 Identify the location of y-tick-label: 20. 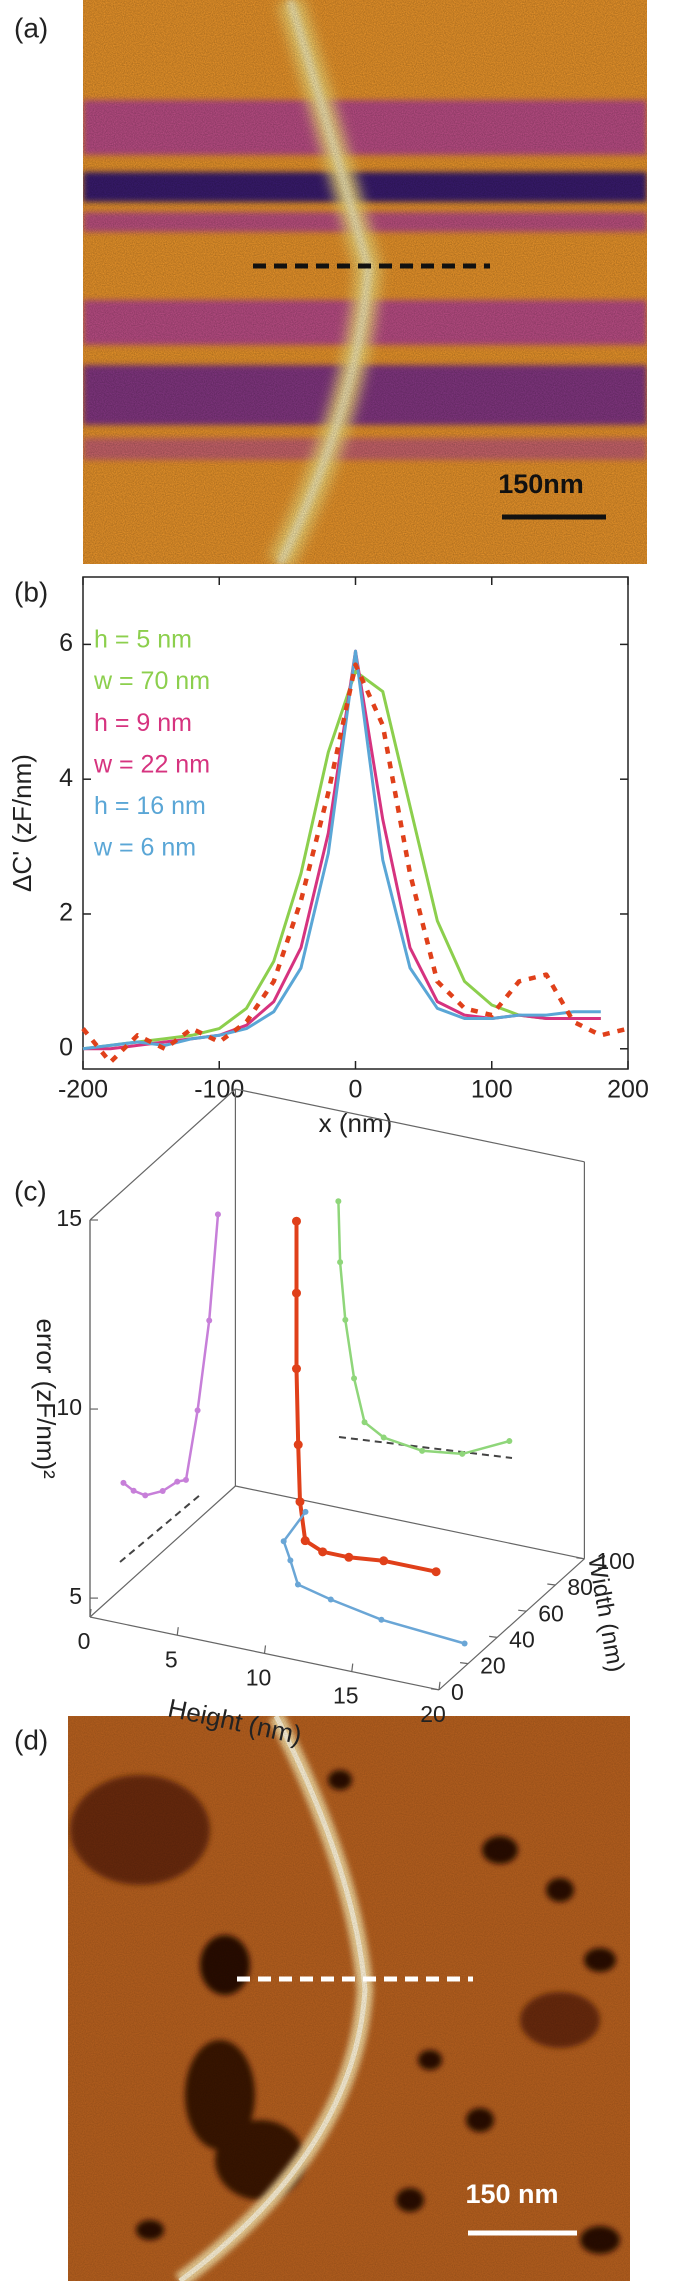
(493, 1666).